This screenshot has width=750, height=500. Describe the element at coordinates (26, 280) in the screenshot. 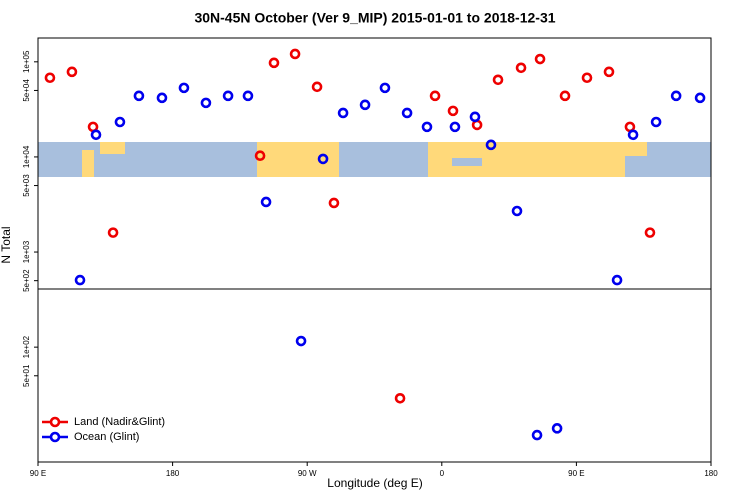

I see `y-tick-label: 5e+02` at that location.